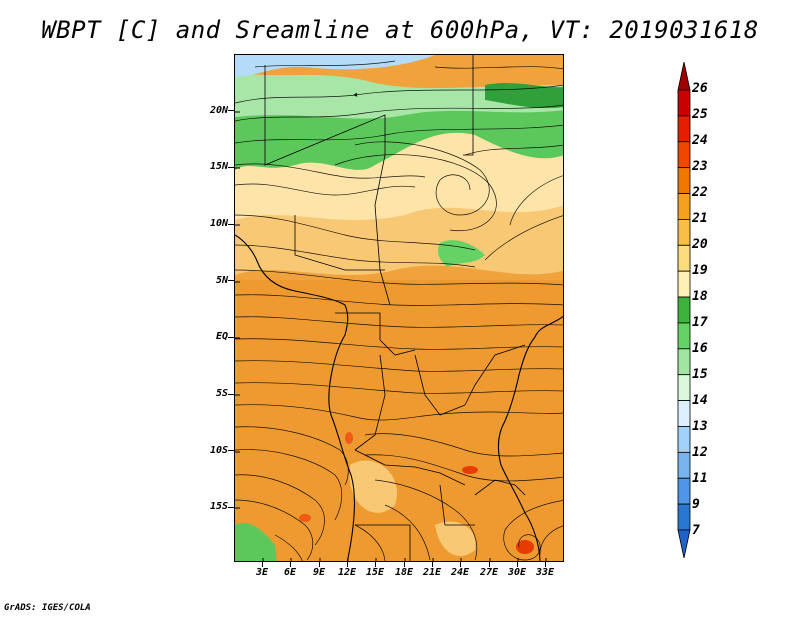  Describe the element at coordinates (489, 572) in the screenshot. I see `lon-label-27e: 27E` at that location.